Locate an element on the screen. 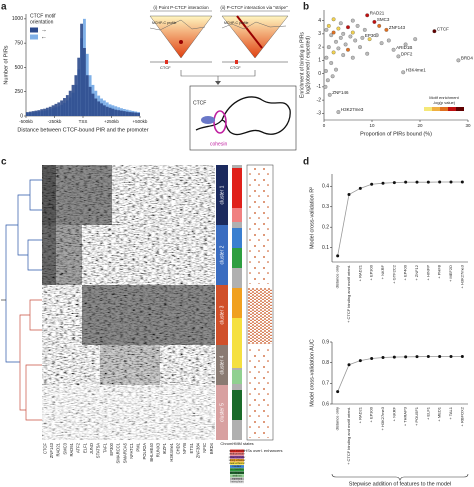 Image resolution: width=474 pixels, height=487 pixels. profile is located at coordinates (177, 25).